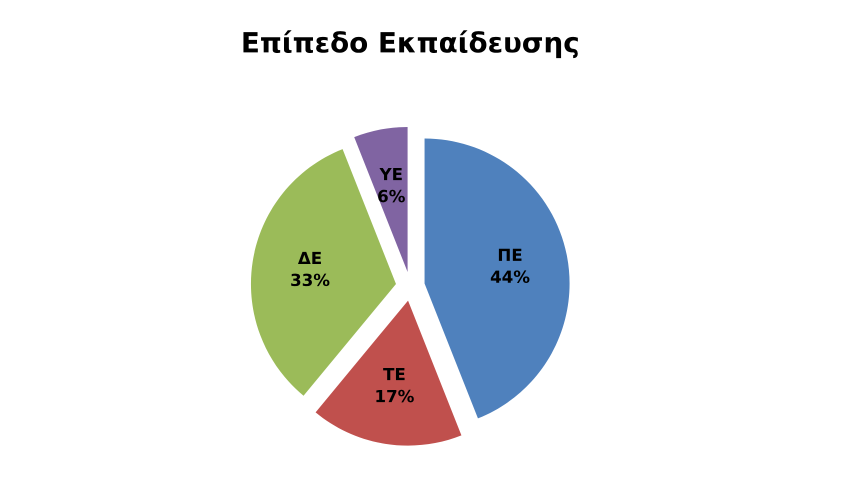  Describe the element at coordinates (395, 396) in the screenshot. I see `data-label: 17%` at that location.